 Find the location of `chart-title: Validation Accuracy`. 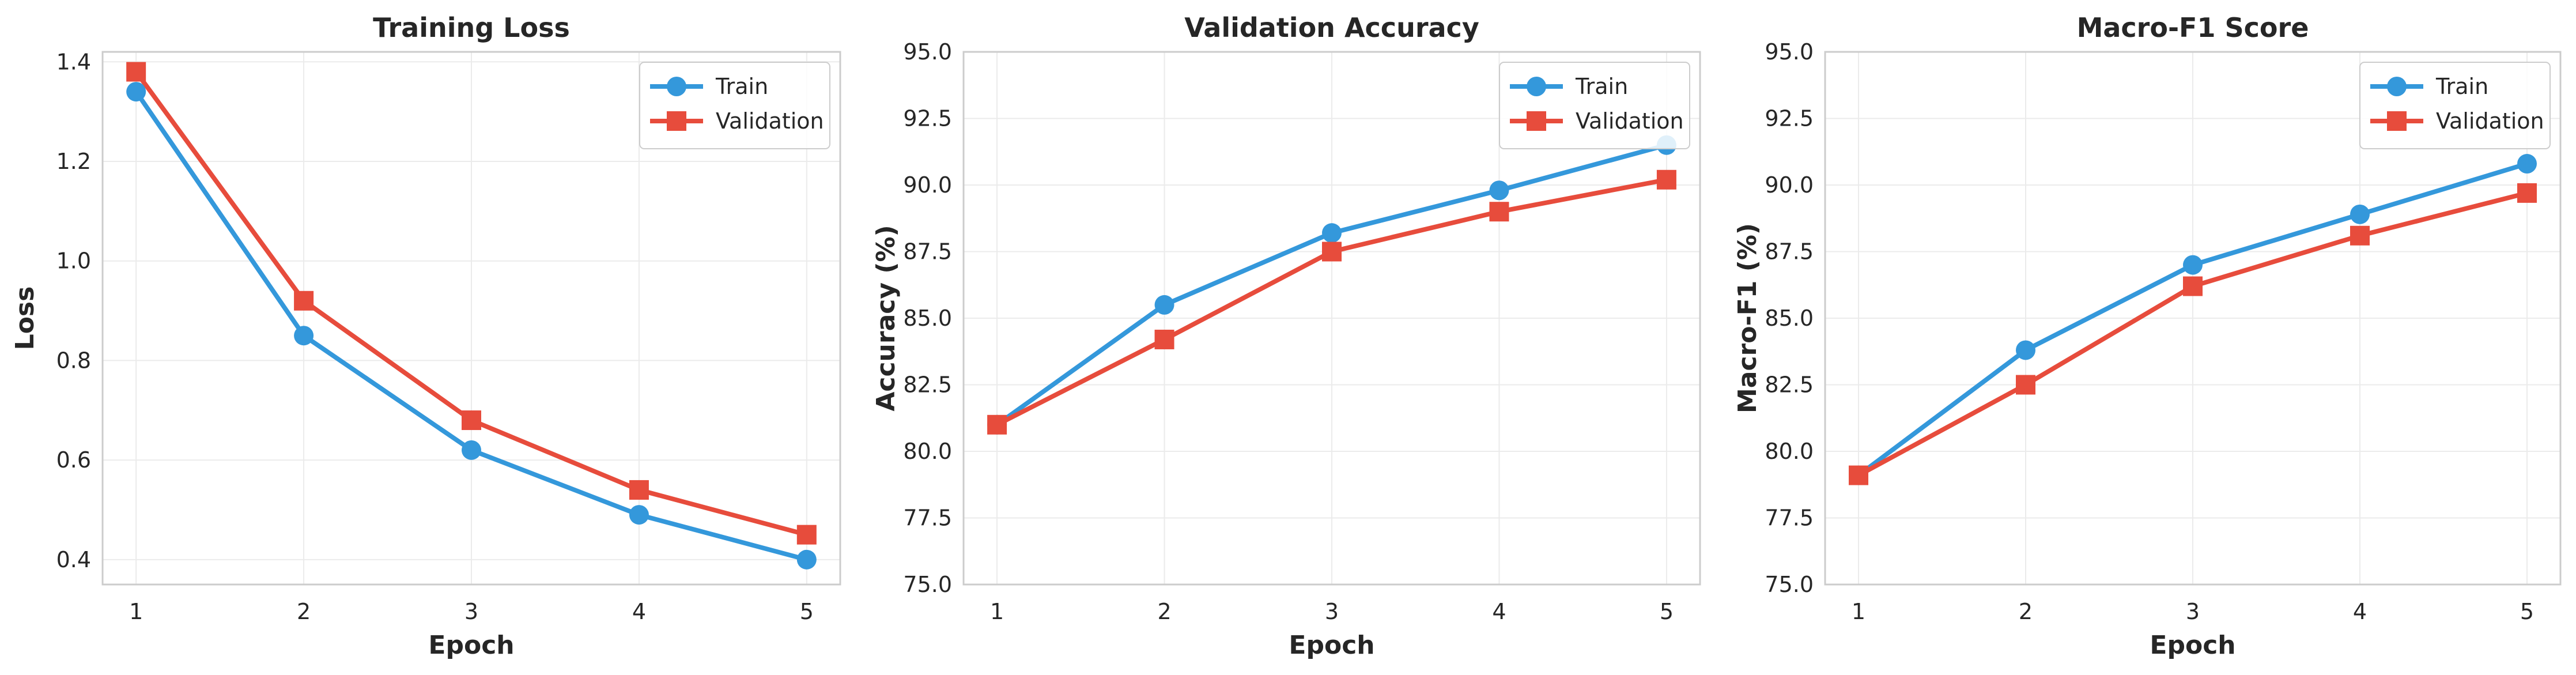

chart-title: Validation Accuracy is located at coordinates (1331, 28).